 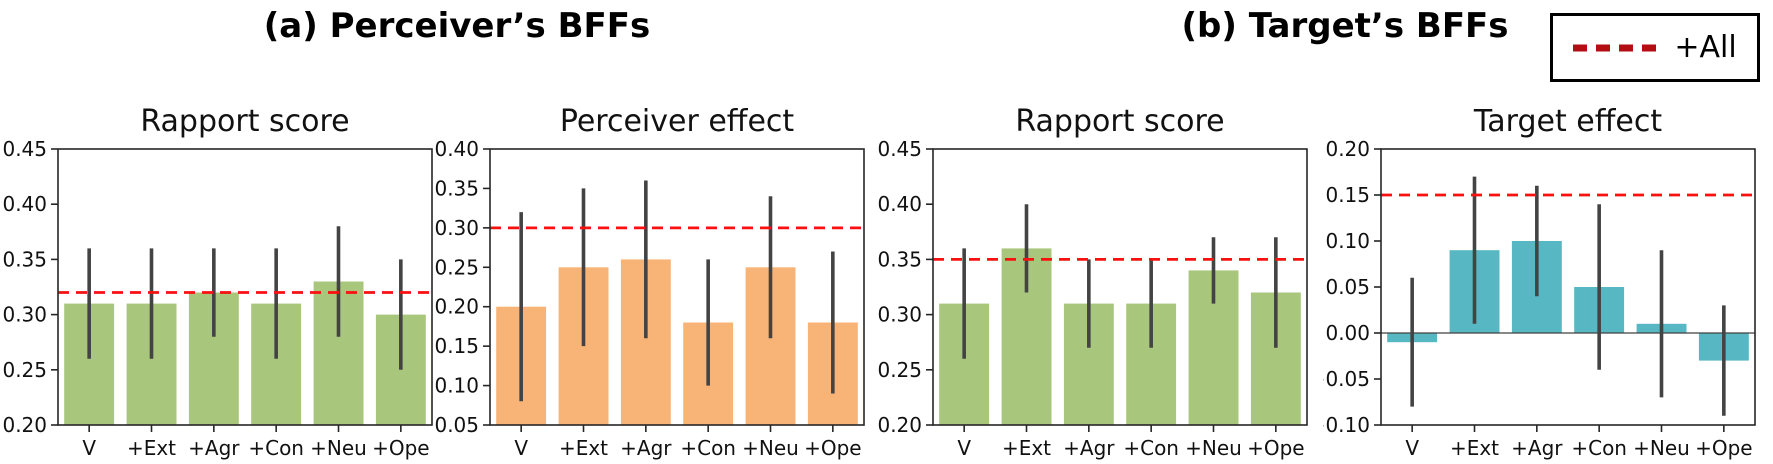 I want to click on red-dashed-line-icon, so click(x=1616, y=47).